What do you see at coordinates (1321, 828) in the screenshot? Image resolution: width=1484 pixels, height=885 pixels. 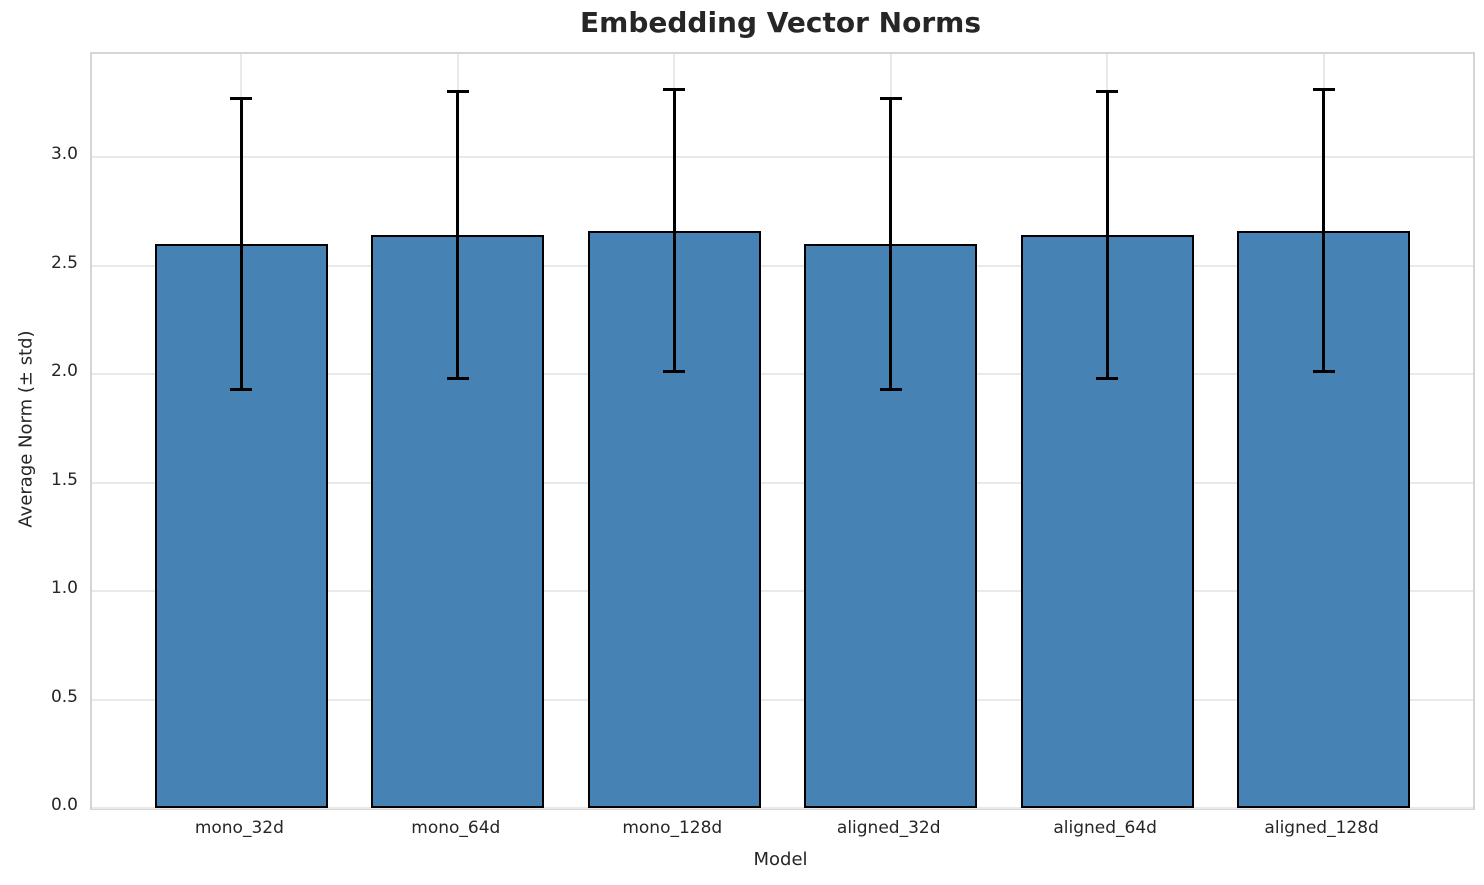 I see `x-tick-label: aligned_128d` at bounding box center [1321, 828].